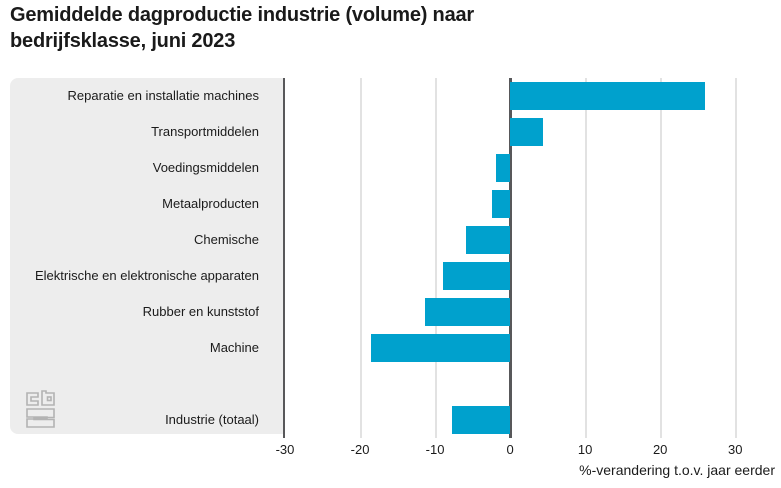  I want to click on category-label: Transportmiddelen, so click(205, 131).